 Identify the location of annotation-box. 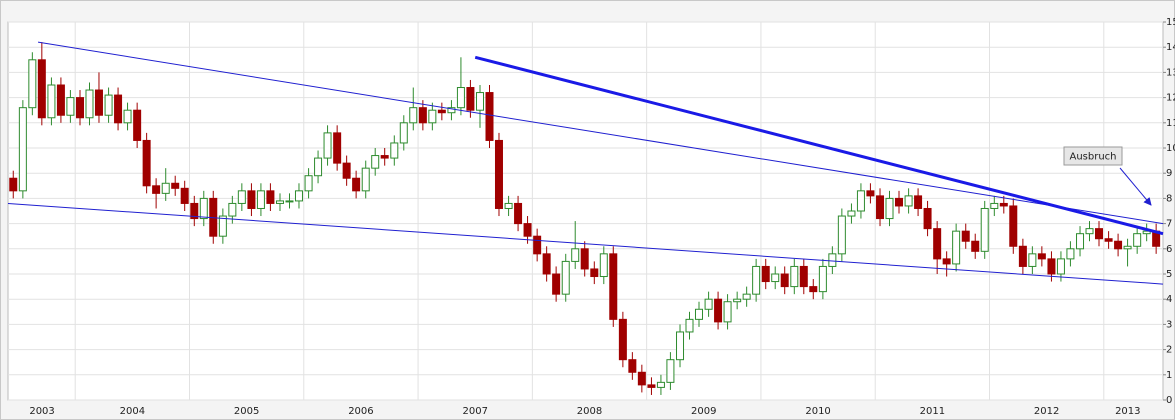
(1093, 156).